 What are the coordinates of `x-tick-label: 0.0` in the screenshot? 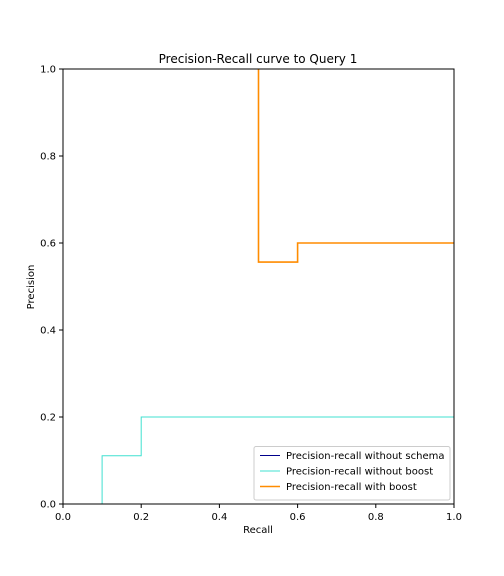 It's located at (63, 517).